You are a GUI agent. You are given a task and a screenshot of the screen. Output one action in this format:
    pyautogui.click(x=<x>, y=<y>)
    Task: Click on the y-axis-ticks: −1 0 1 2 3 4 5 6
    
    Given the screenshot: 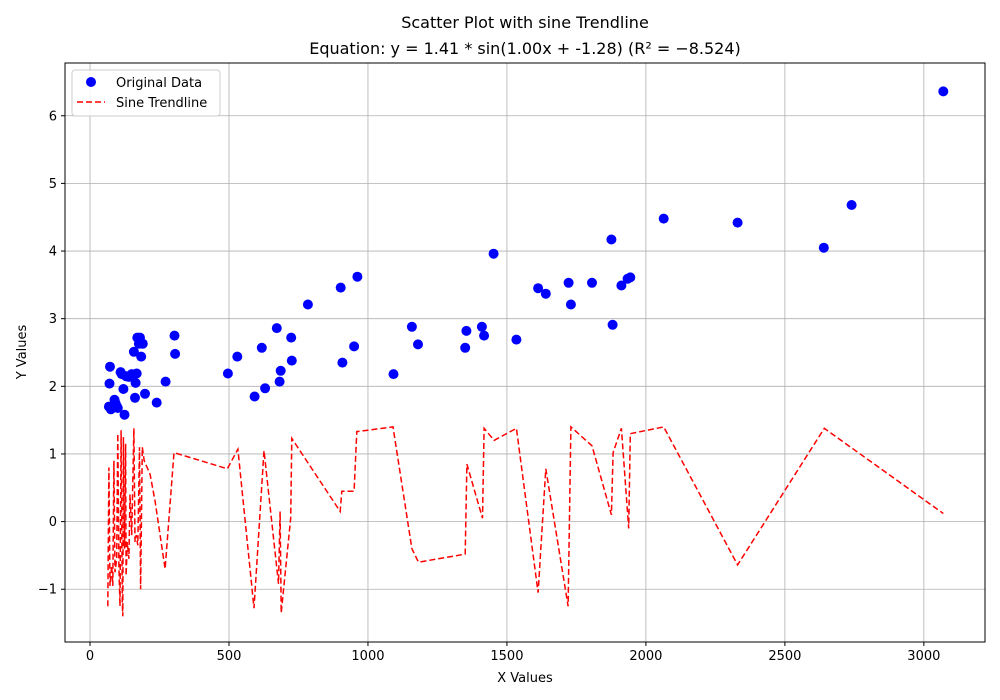 What is the action you would take?
    pyautogui.click(x=51, y=353)
    